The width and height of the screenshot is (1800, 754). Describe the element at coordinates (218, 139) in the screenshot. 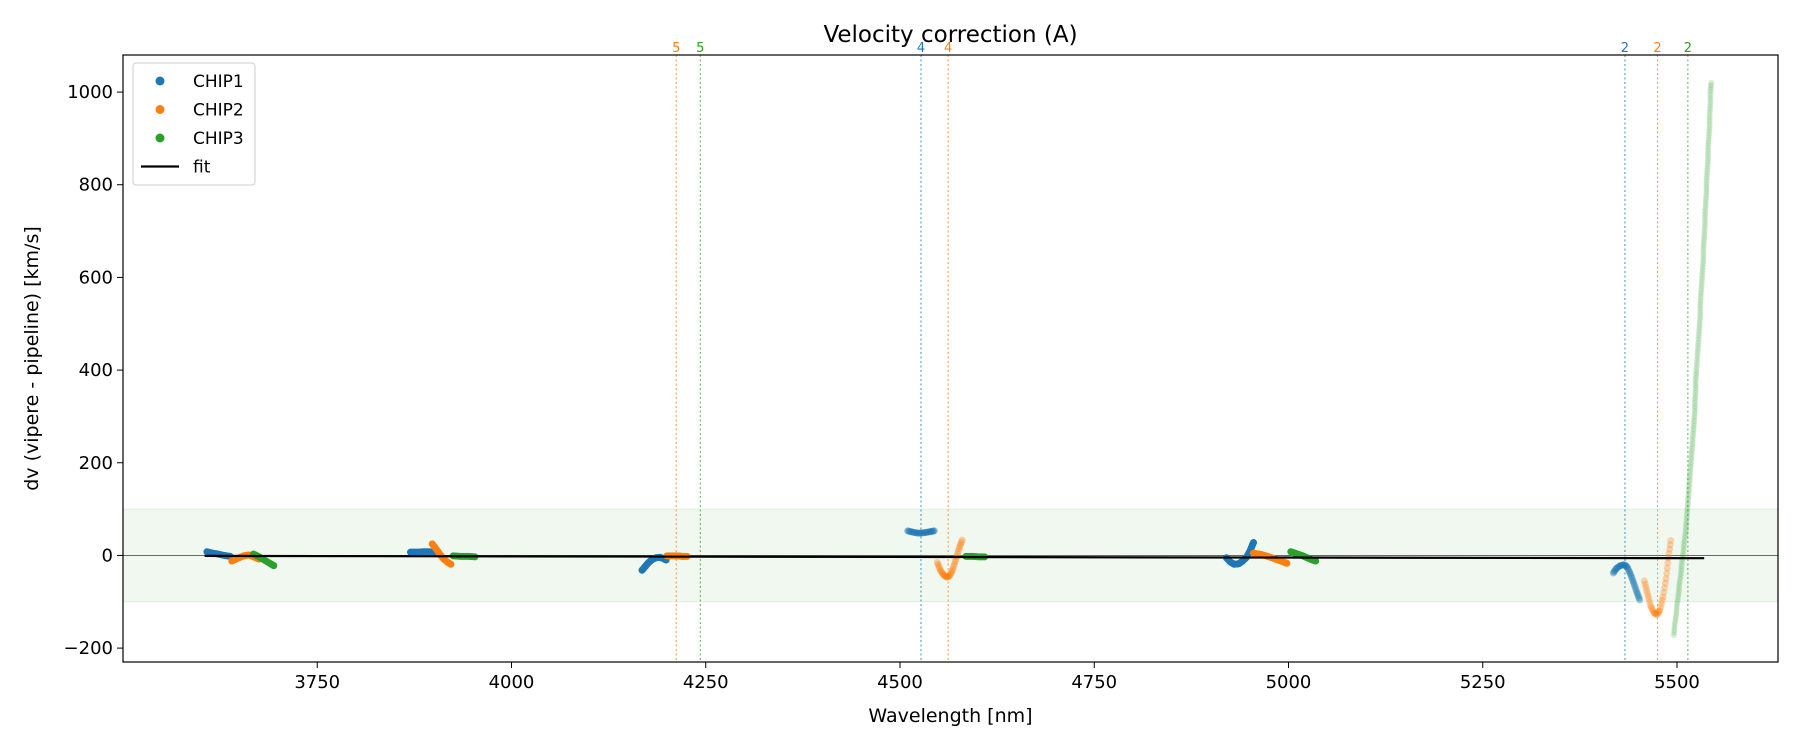

I see `legend-label: CHIP3` at that location.